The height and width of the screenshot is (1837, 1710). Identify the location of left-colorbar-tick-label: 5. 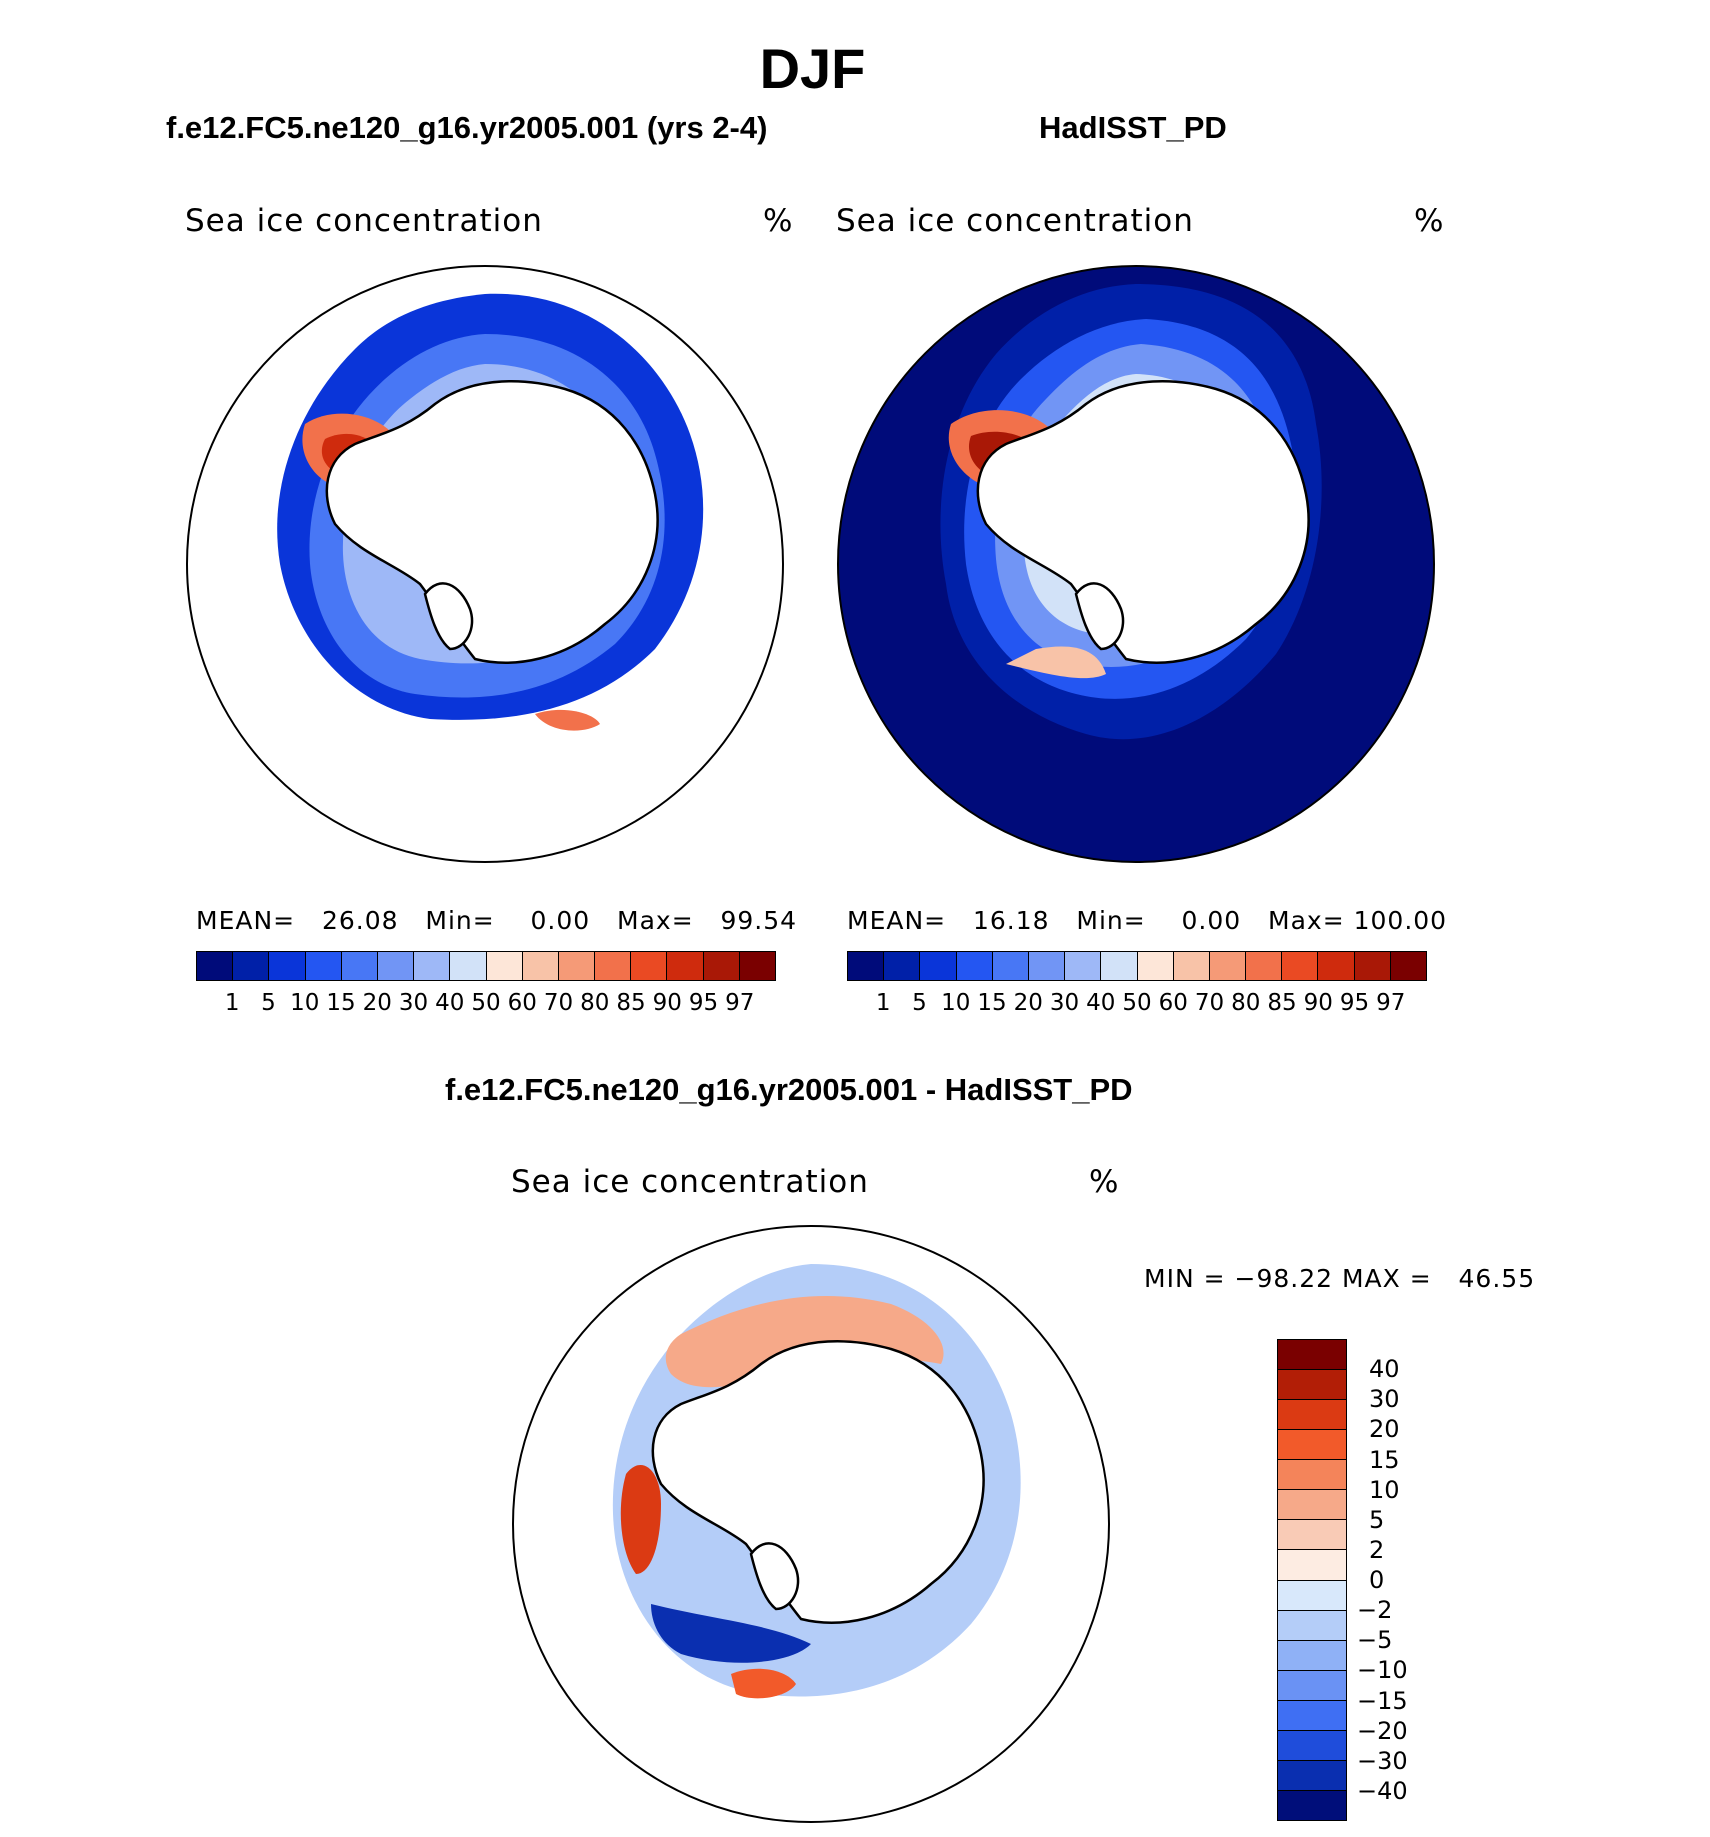
(268, 1003).